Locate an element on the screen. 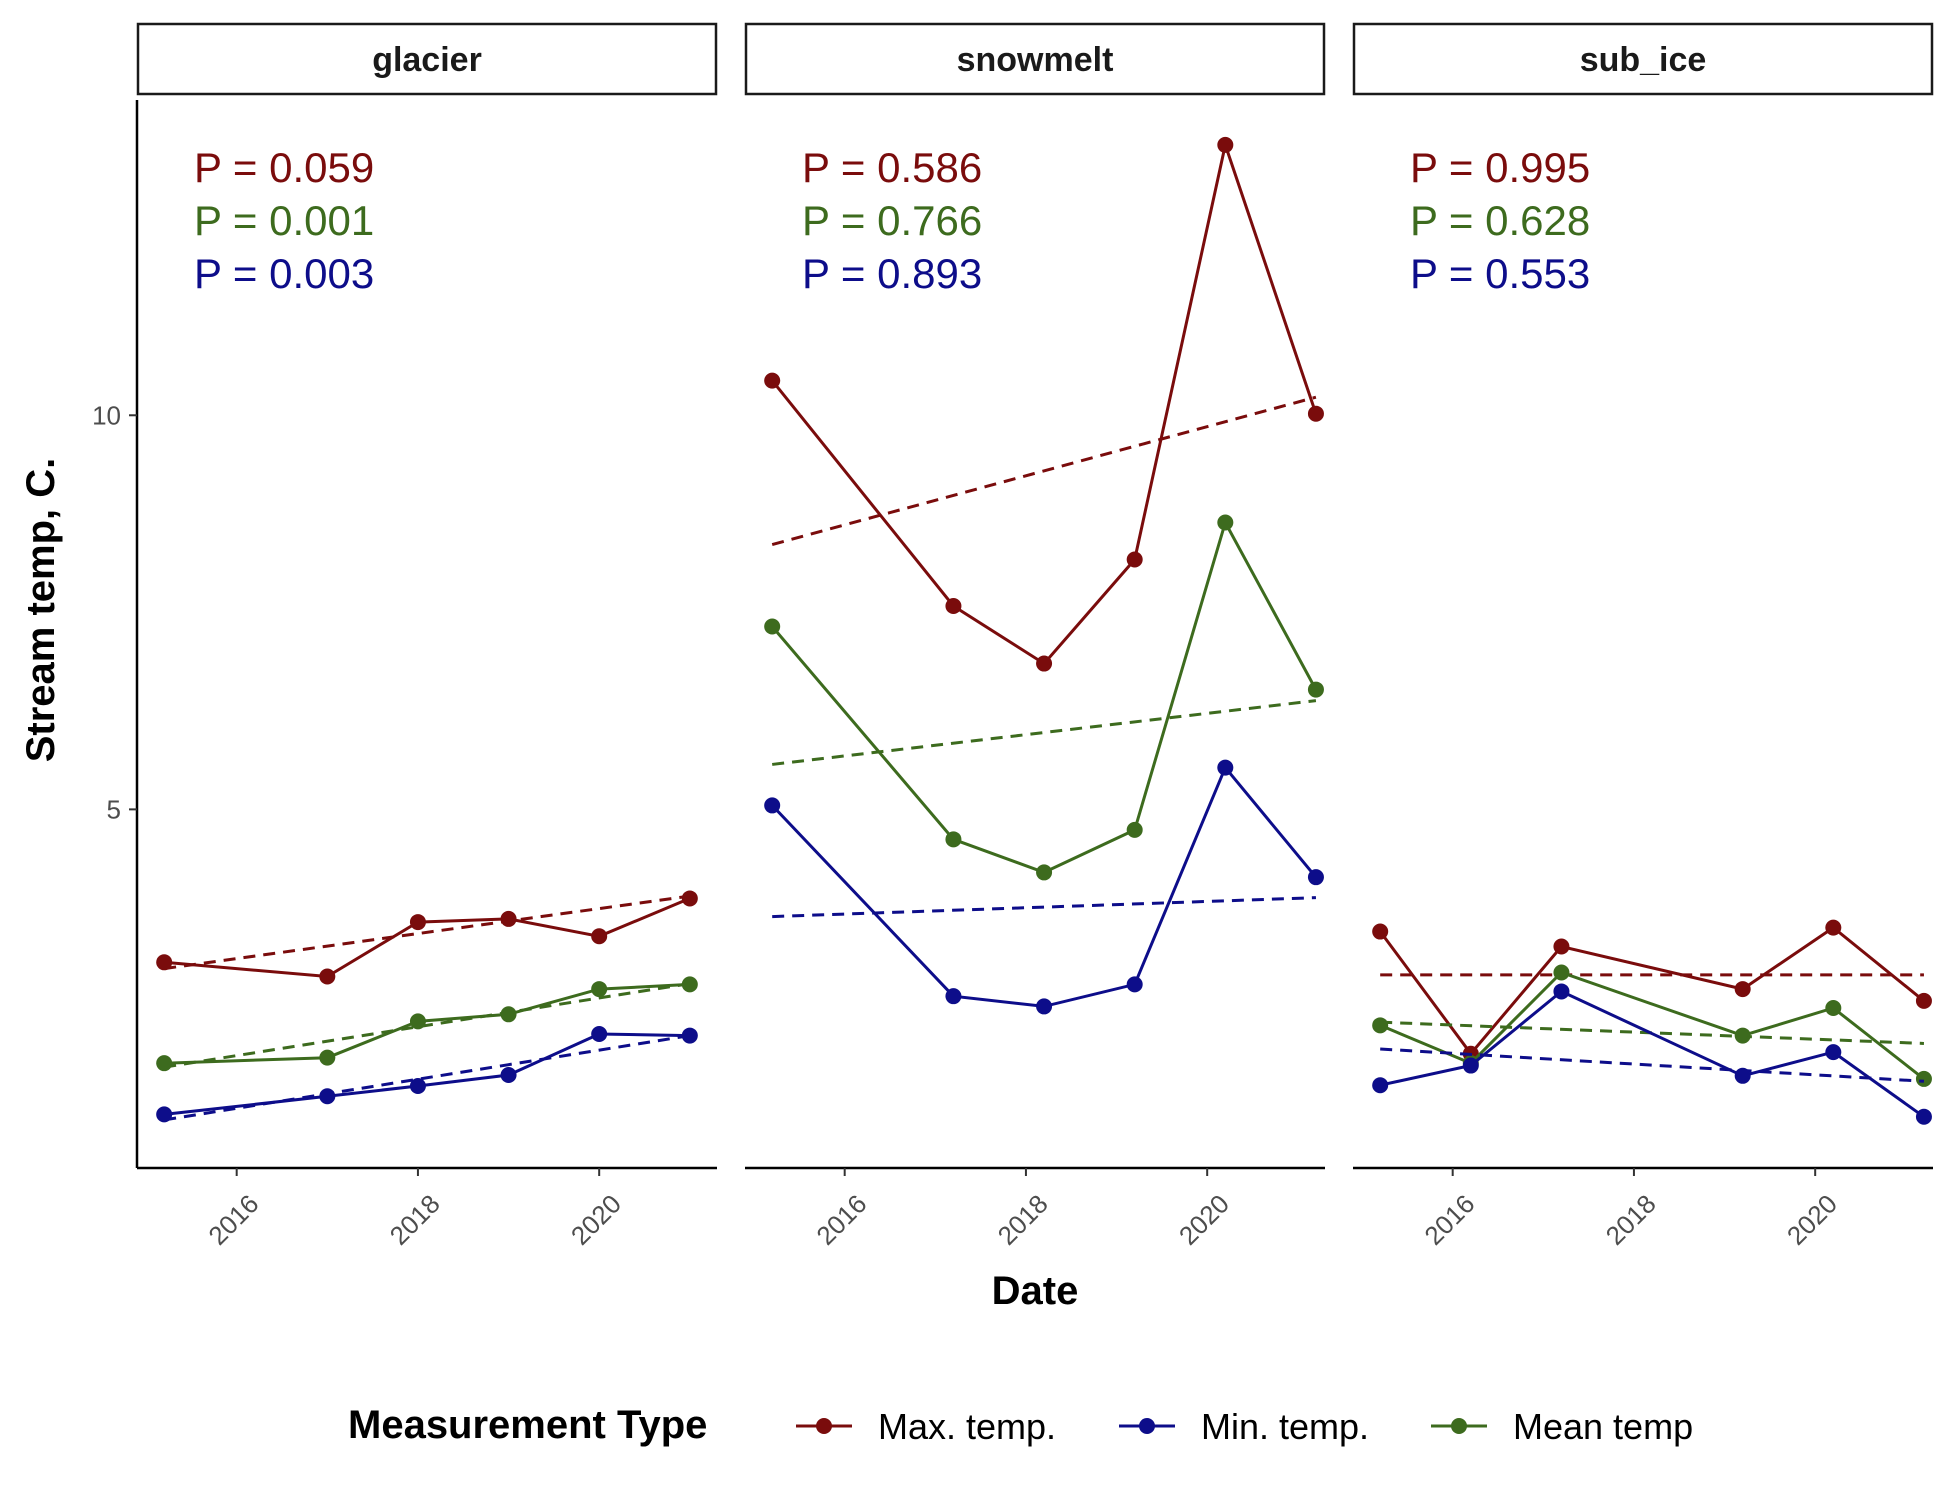 The width and height of the screenshot is (1950, 1500). legend-label: Max. temp. is located at coordinates (967, 1426).